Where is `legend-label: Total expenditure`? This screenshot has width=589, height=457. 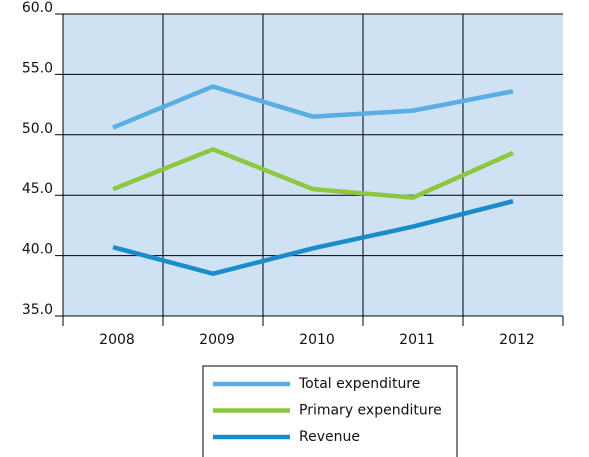 legend-label: Total expenditure is located at coordinates (359, 384).